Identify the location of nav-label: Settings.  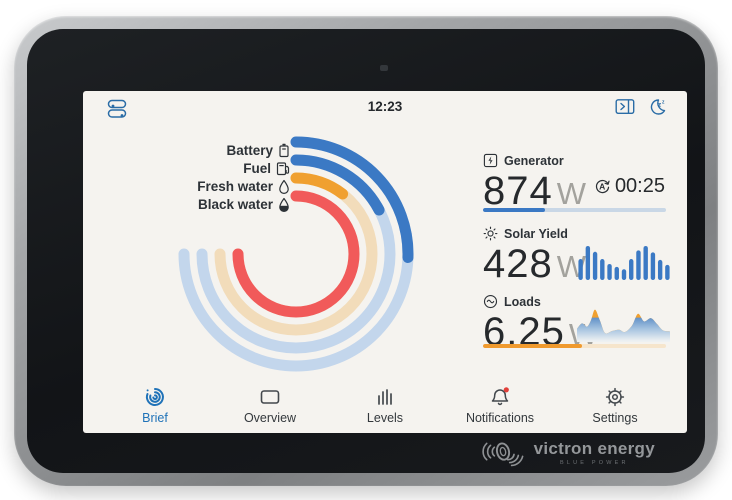
(615, 418).